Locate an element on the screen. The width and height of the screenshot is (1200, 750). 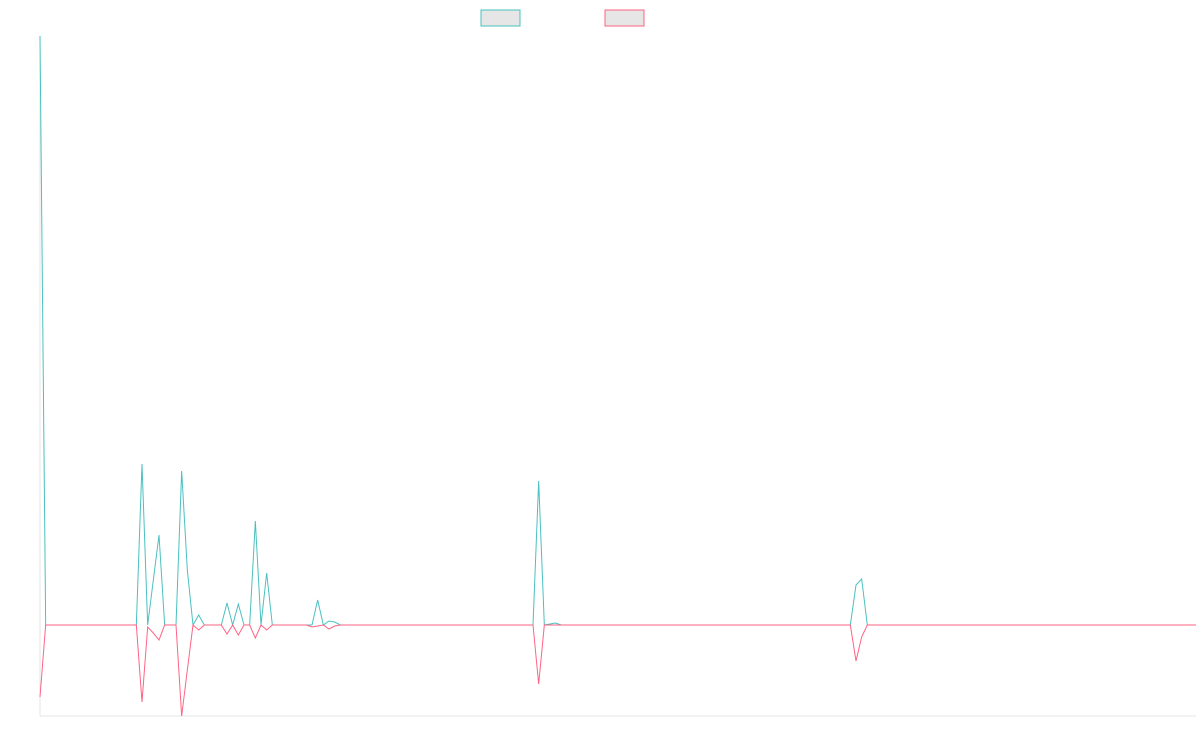
series-line is located at coordinates (617, 670).